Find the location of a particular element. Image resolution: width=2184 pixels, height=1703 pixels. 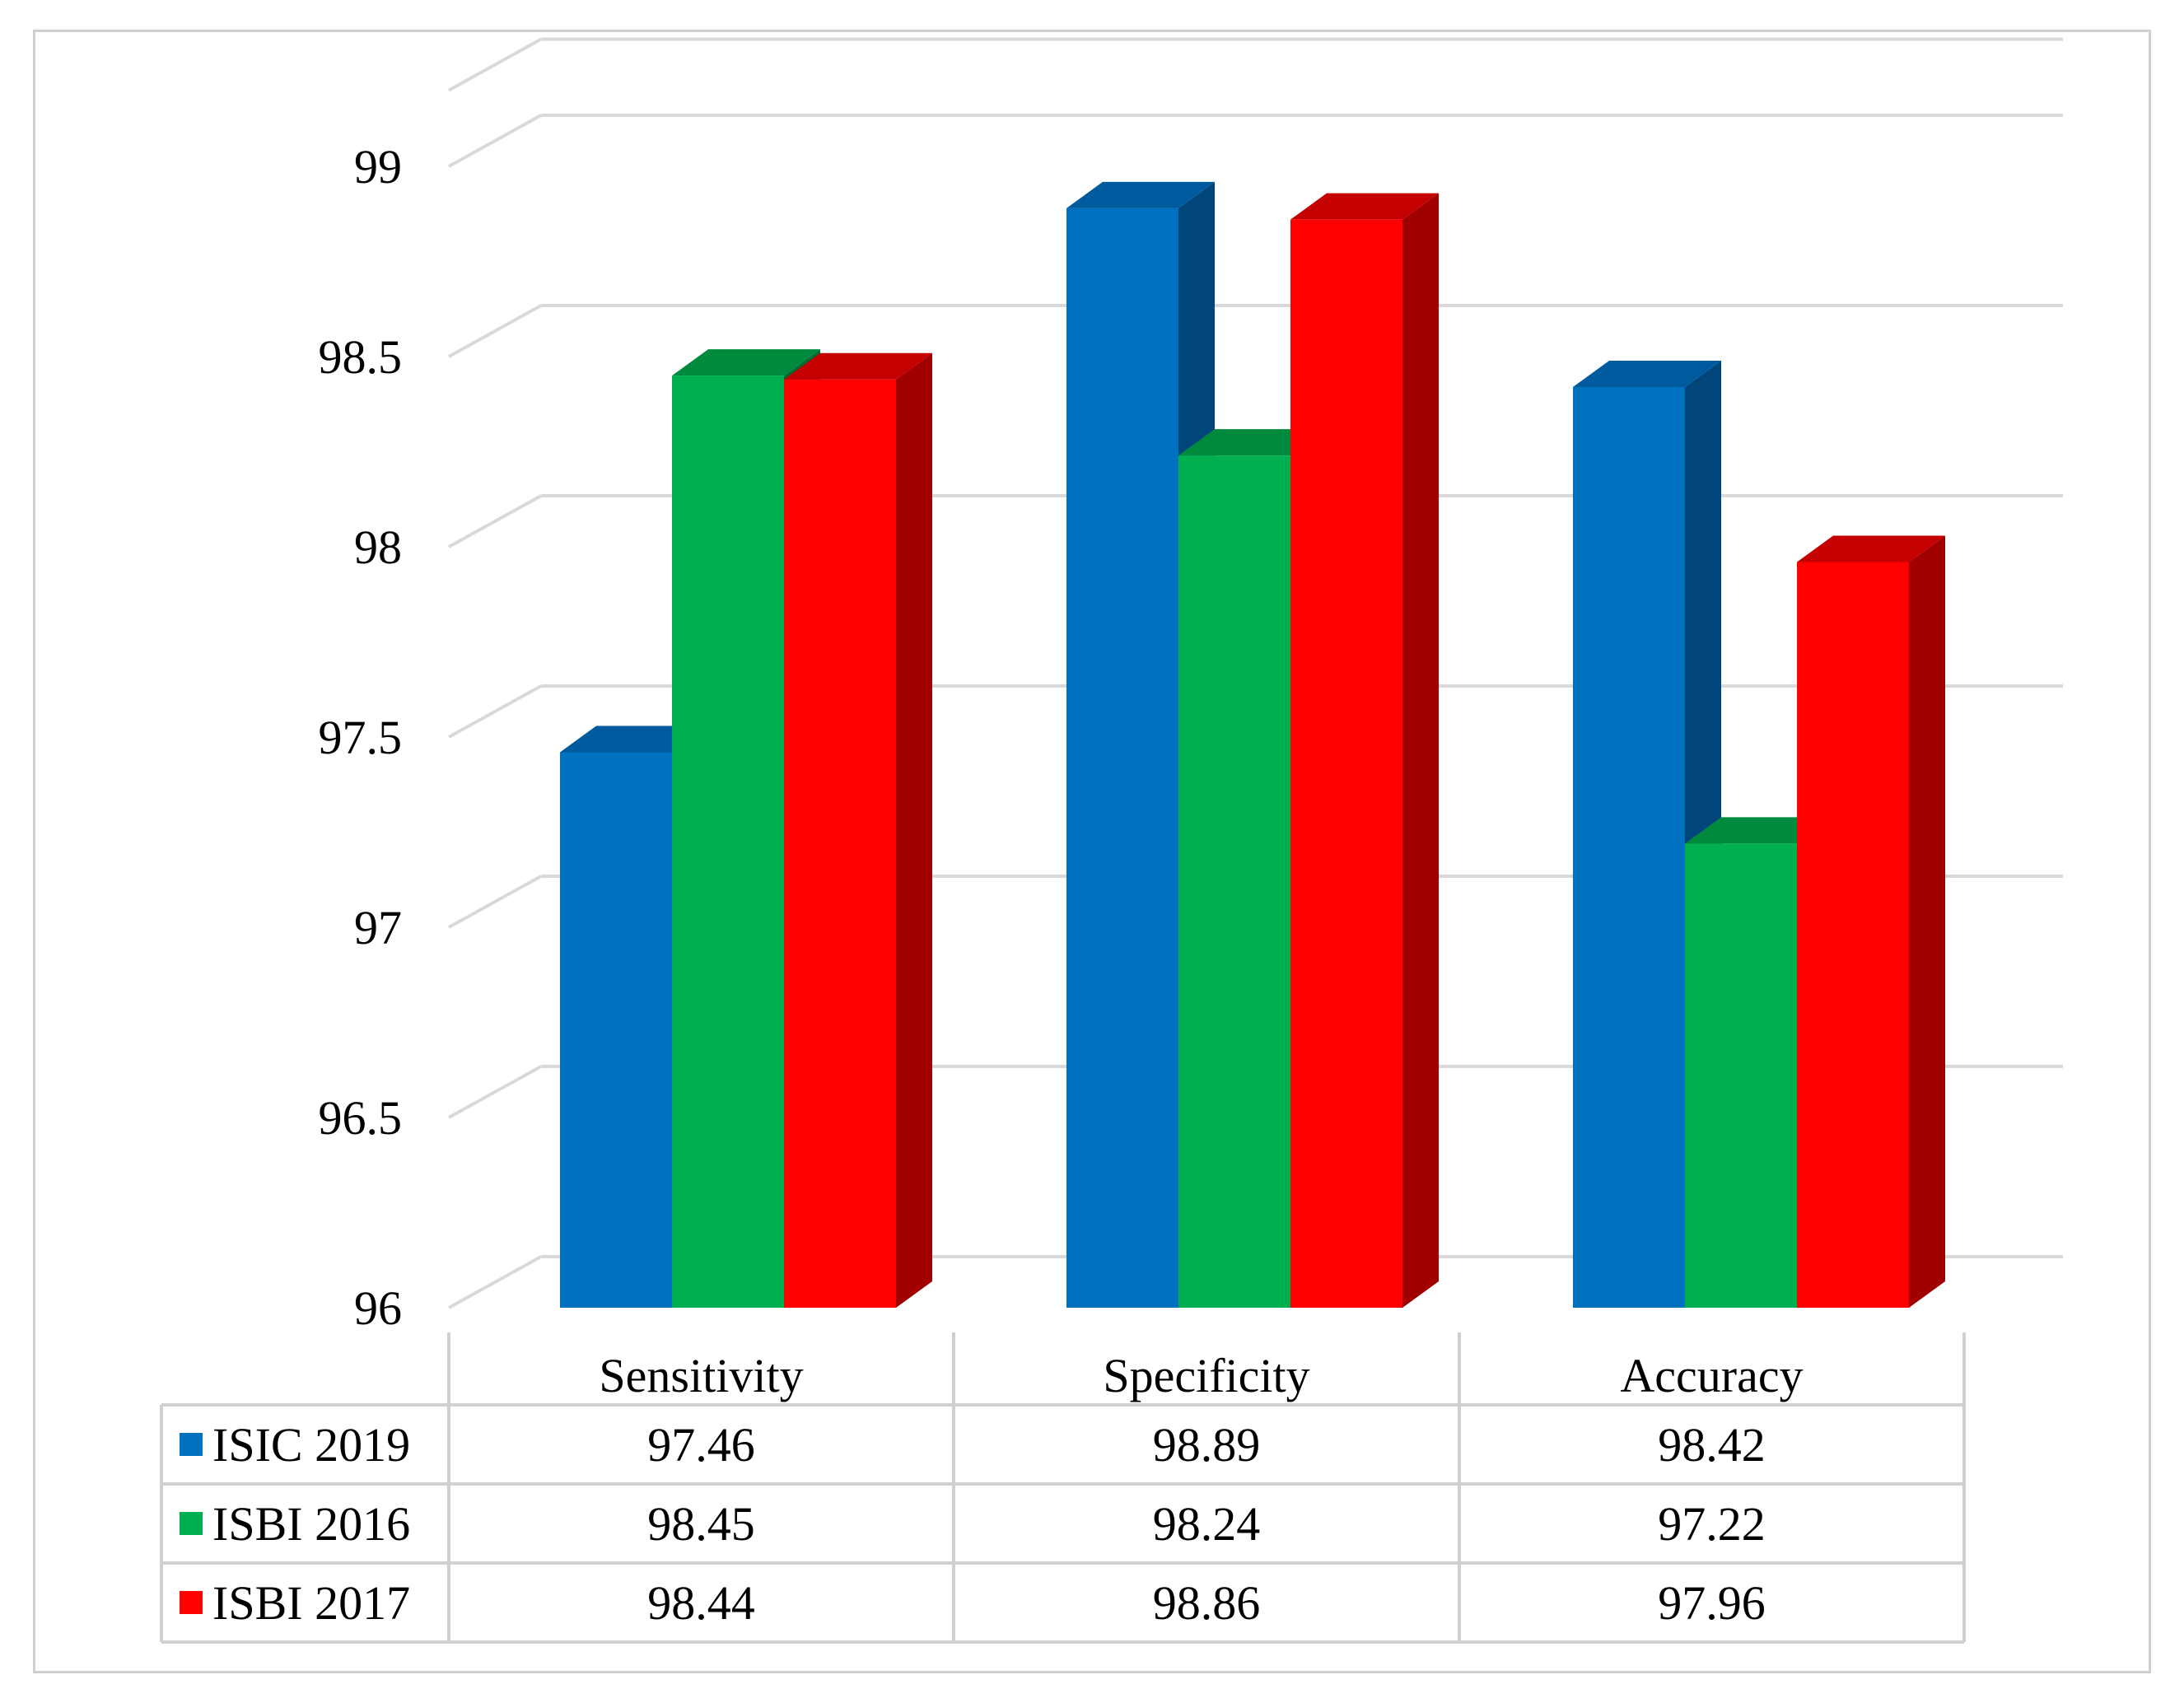

bar-isbi-2017-sensitivity is located at coordinates (858, 830).